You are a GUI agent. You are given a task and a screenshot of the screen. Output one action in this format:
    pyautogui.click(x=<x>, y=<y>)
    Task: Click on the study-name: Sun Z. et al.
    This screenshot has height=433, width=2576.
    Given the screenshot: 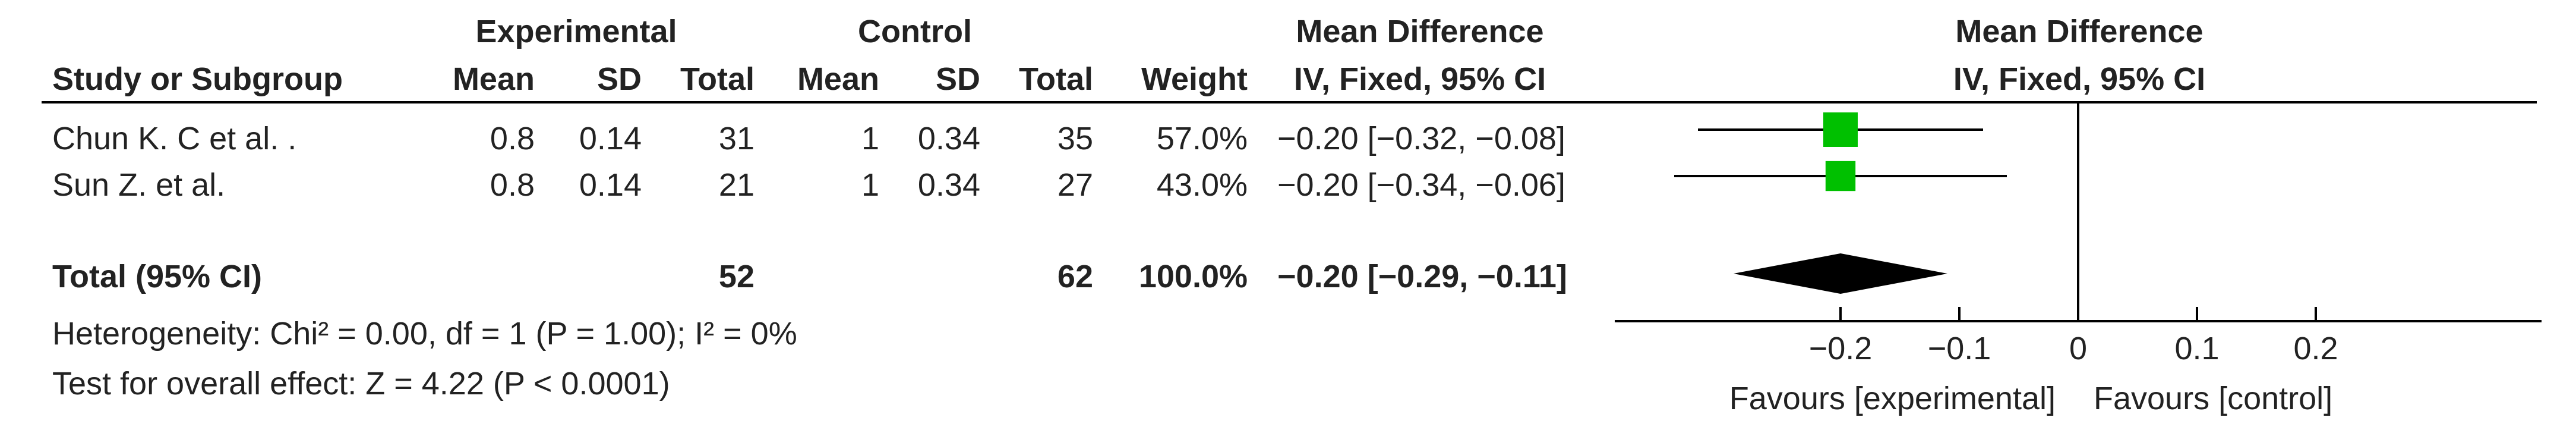 What is the action you would take?
    pyautogui.click(x=139, y=185)
    